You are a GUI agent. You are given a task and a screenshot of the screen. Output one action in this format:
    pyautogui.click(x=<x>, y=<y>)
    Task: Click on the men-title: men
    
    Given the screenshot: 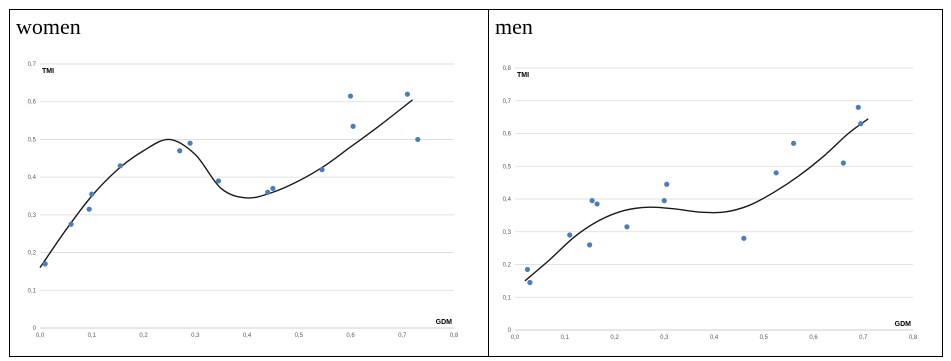 What is the action you would take?
    pyautogui.click(x=514, y=26)
    